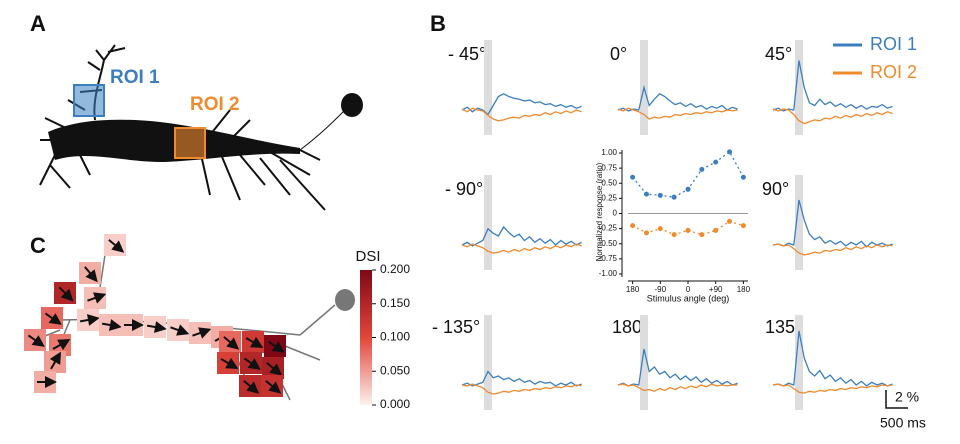  I want to click on y-tick-label: -0.25, so click(608, 228).